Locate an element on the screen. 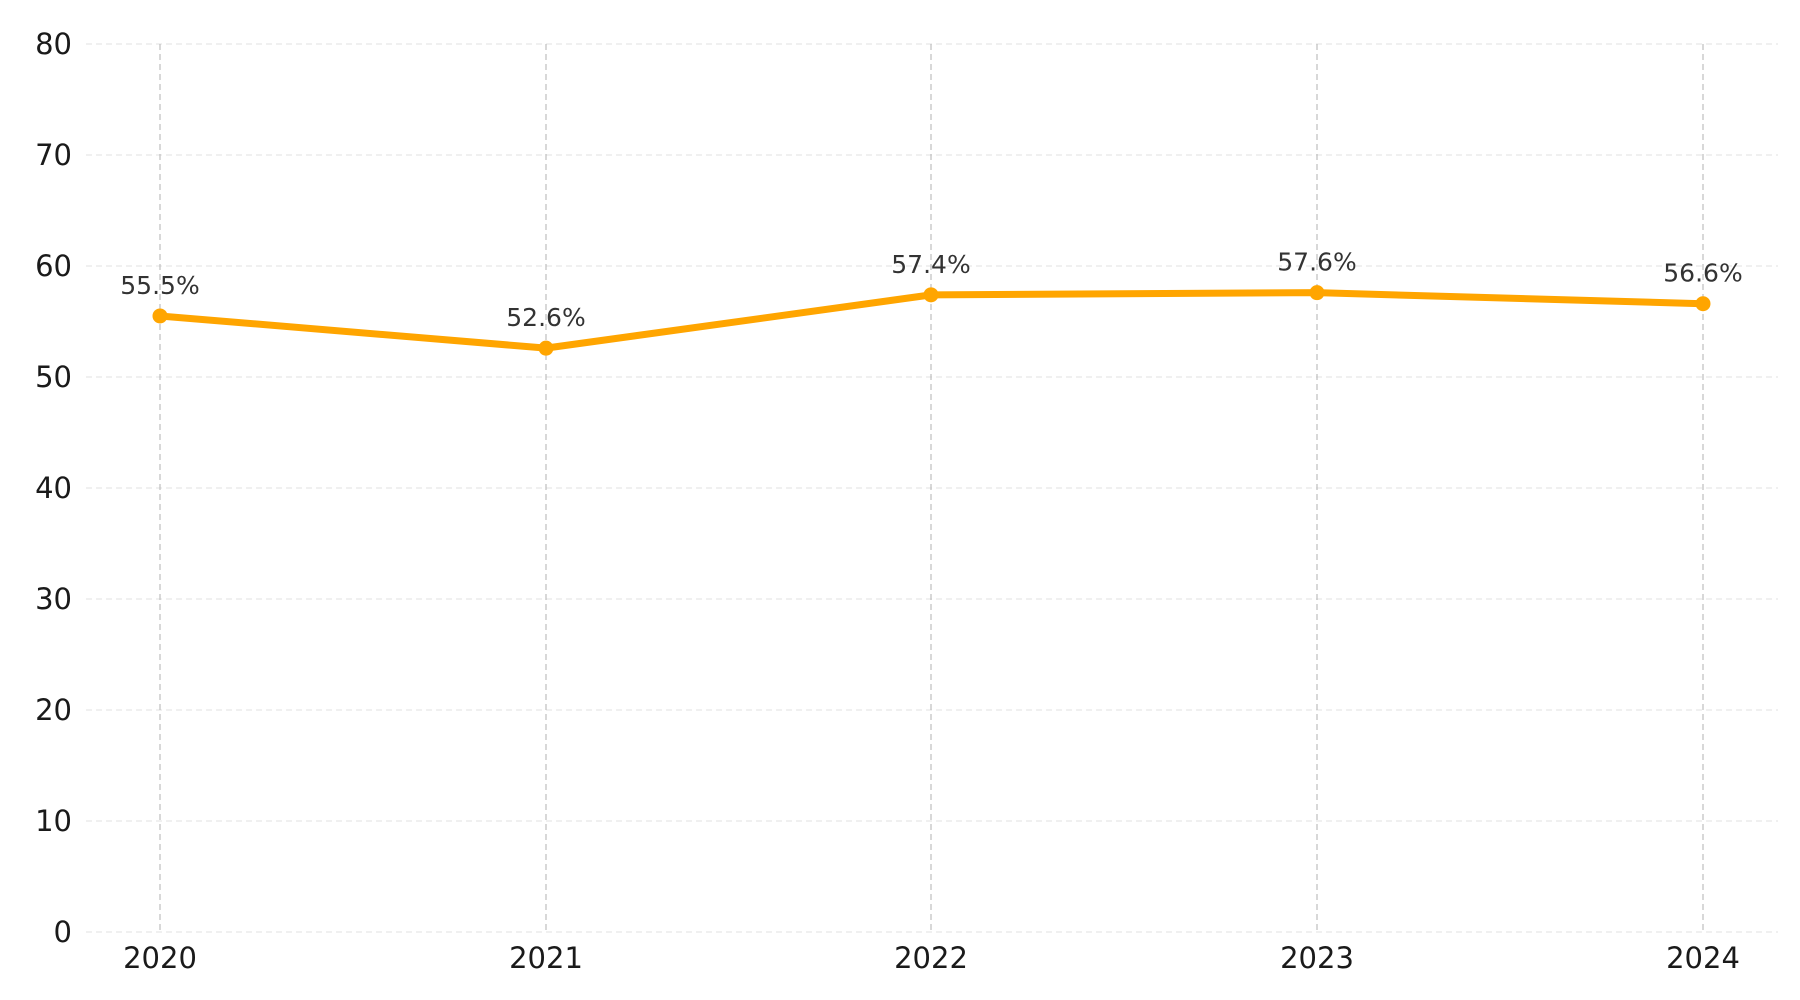  data-label: 57.4% is located at coordinates (930, 264).